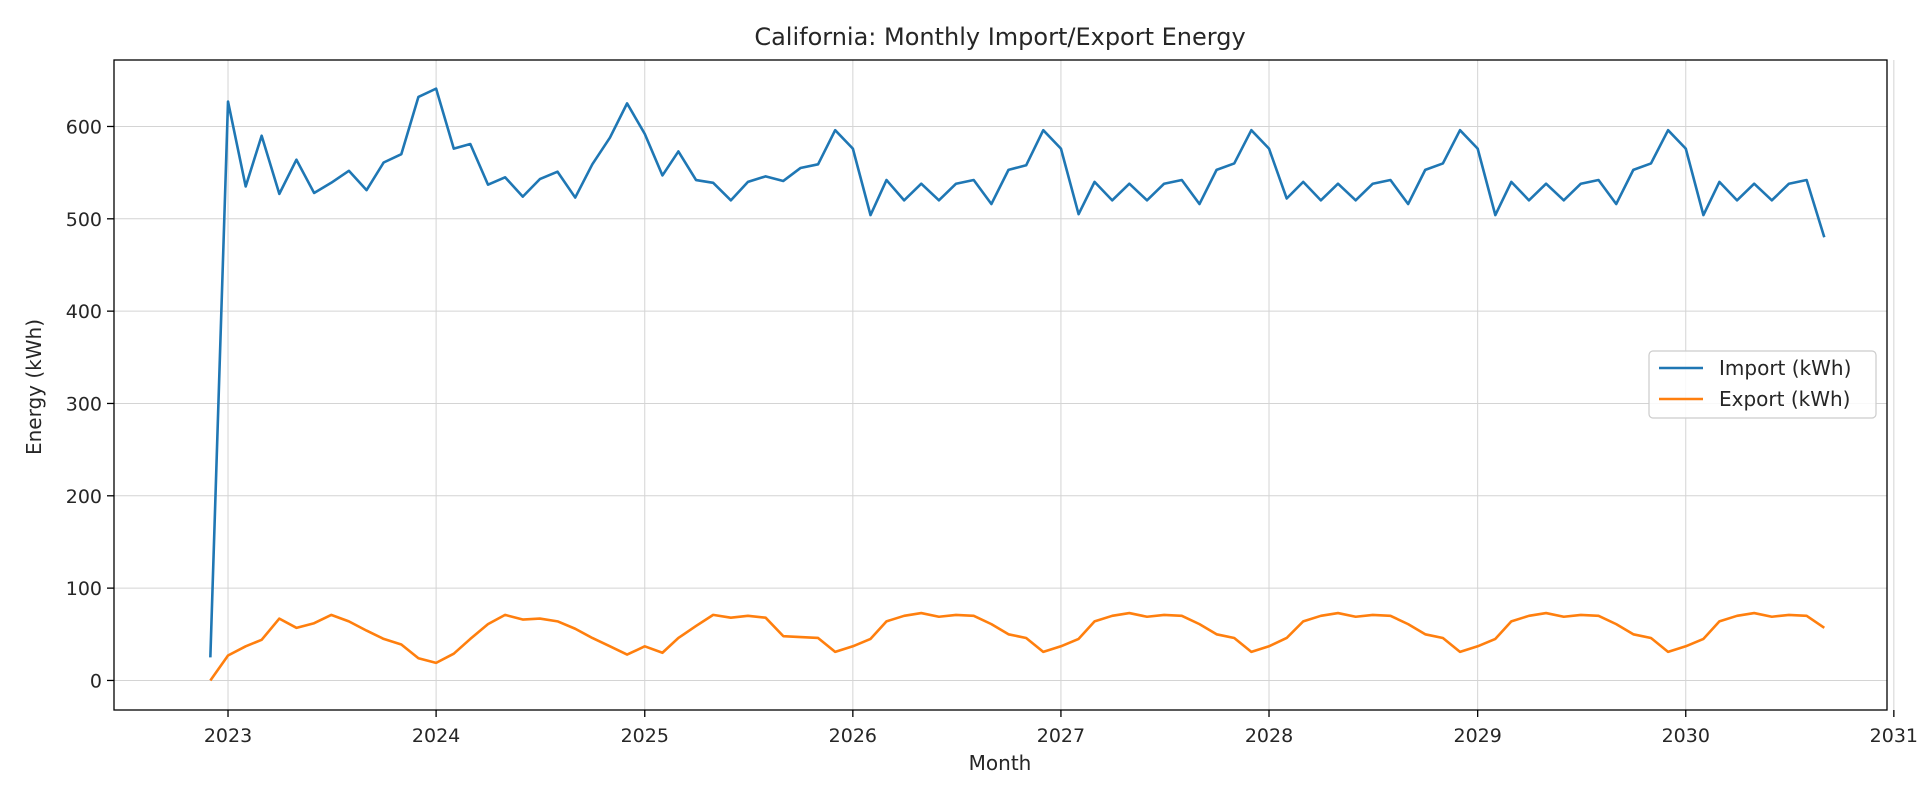 The width and height of the screenshot is (1920, 800). Describe the element at coordinates (1269, 736) in the screenshot. I see `x-tick-label: 2028` at that location.